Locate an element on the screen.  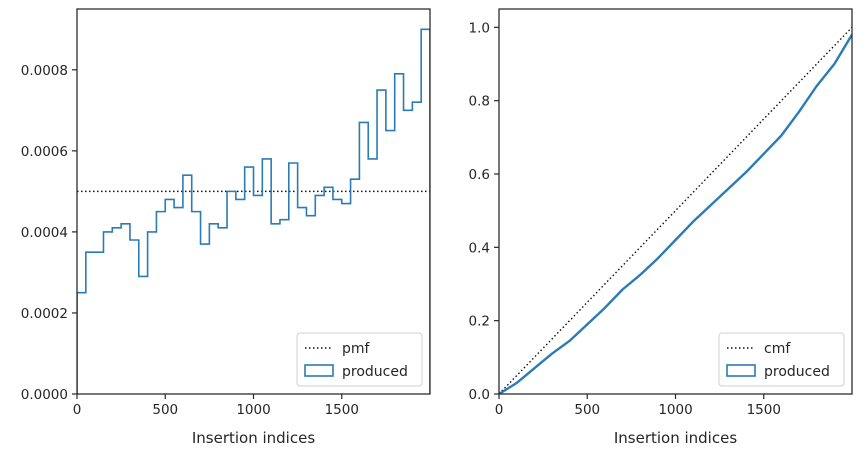
y-tick-label: 0.0008 is located at coordinates (44, 71).